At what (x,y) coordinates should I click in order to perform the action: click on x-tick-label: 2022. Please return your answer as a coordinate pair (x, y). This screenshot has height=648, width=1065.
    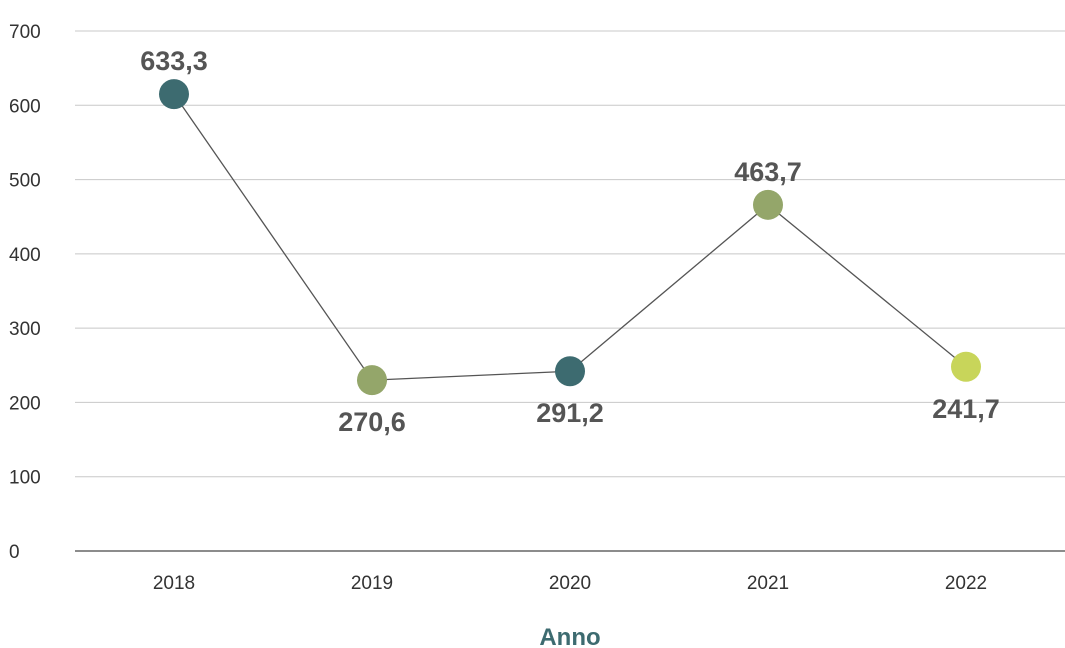
    Looking at the image, I should click on (966, 583).